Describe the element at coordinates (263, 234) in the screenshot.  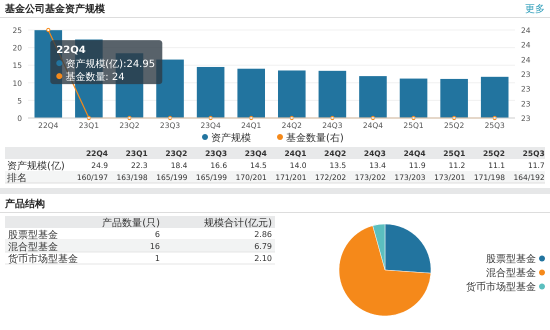
I see `data-label: 2.86` at that location.